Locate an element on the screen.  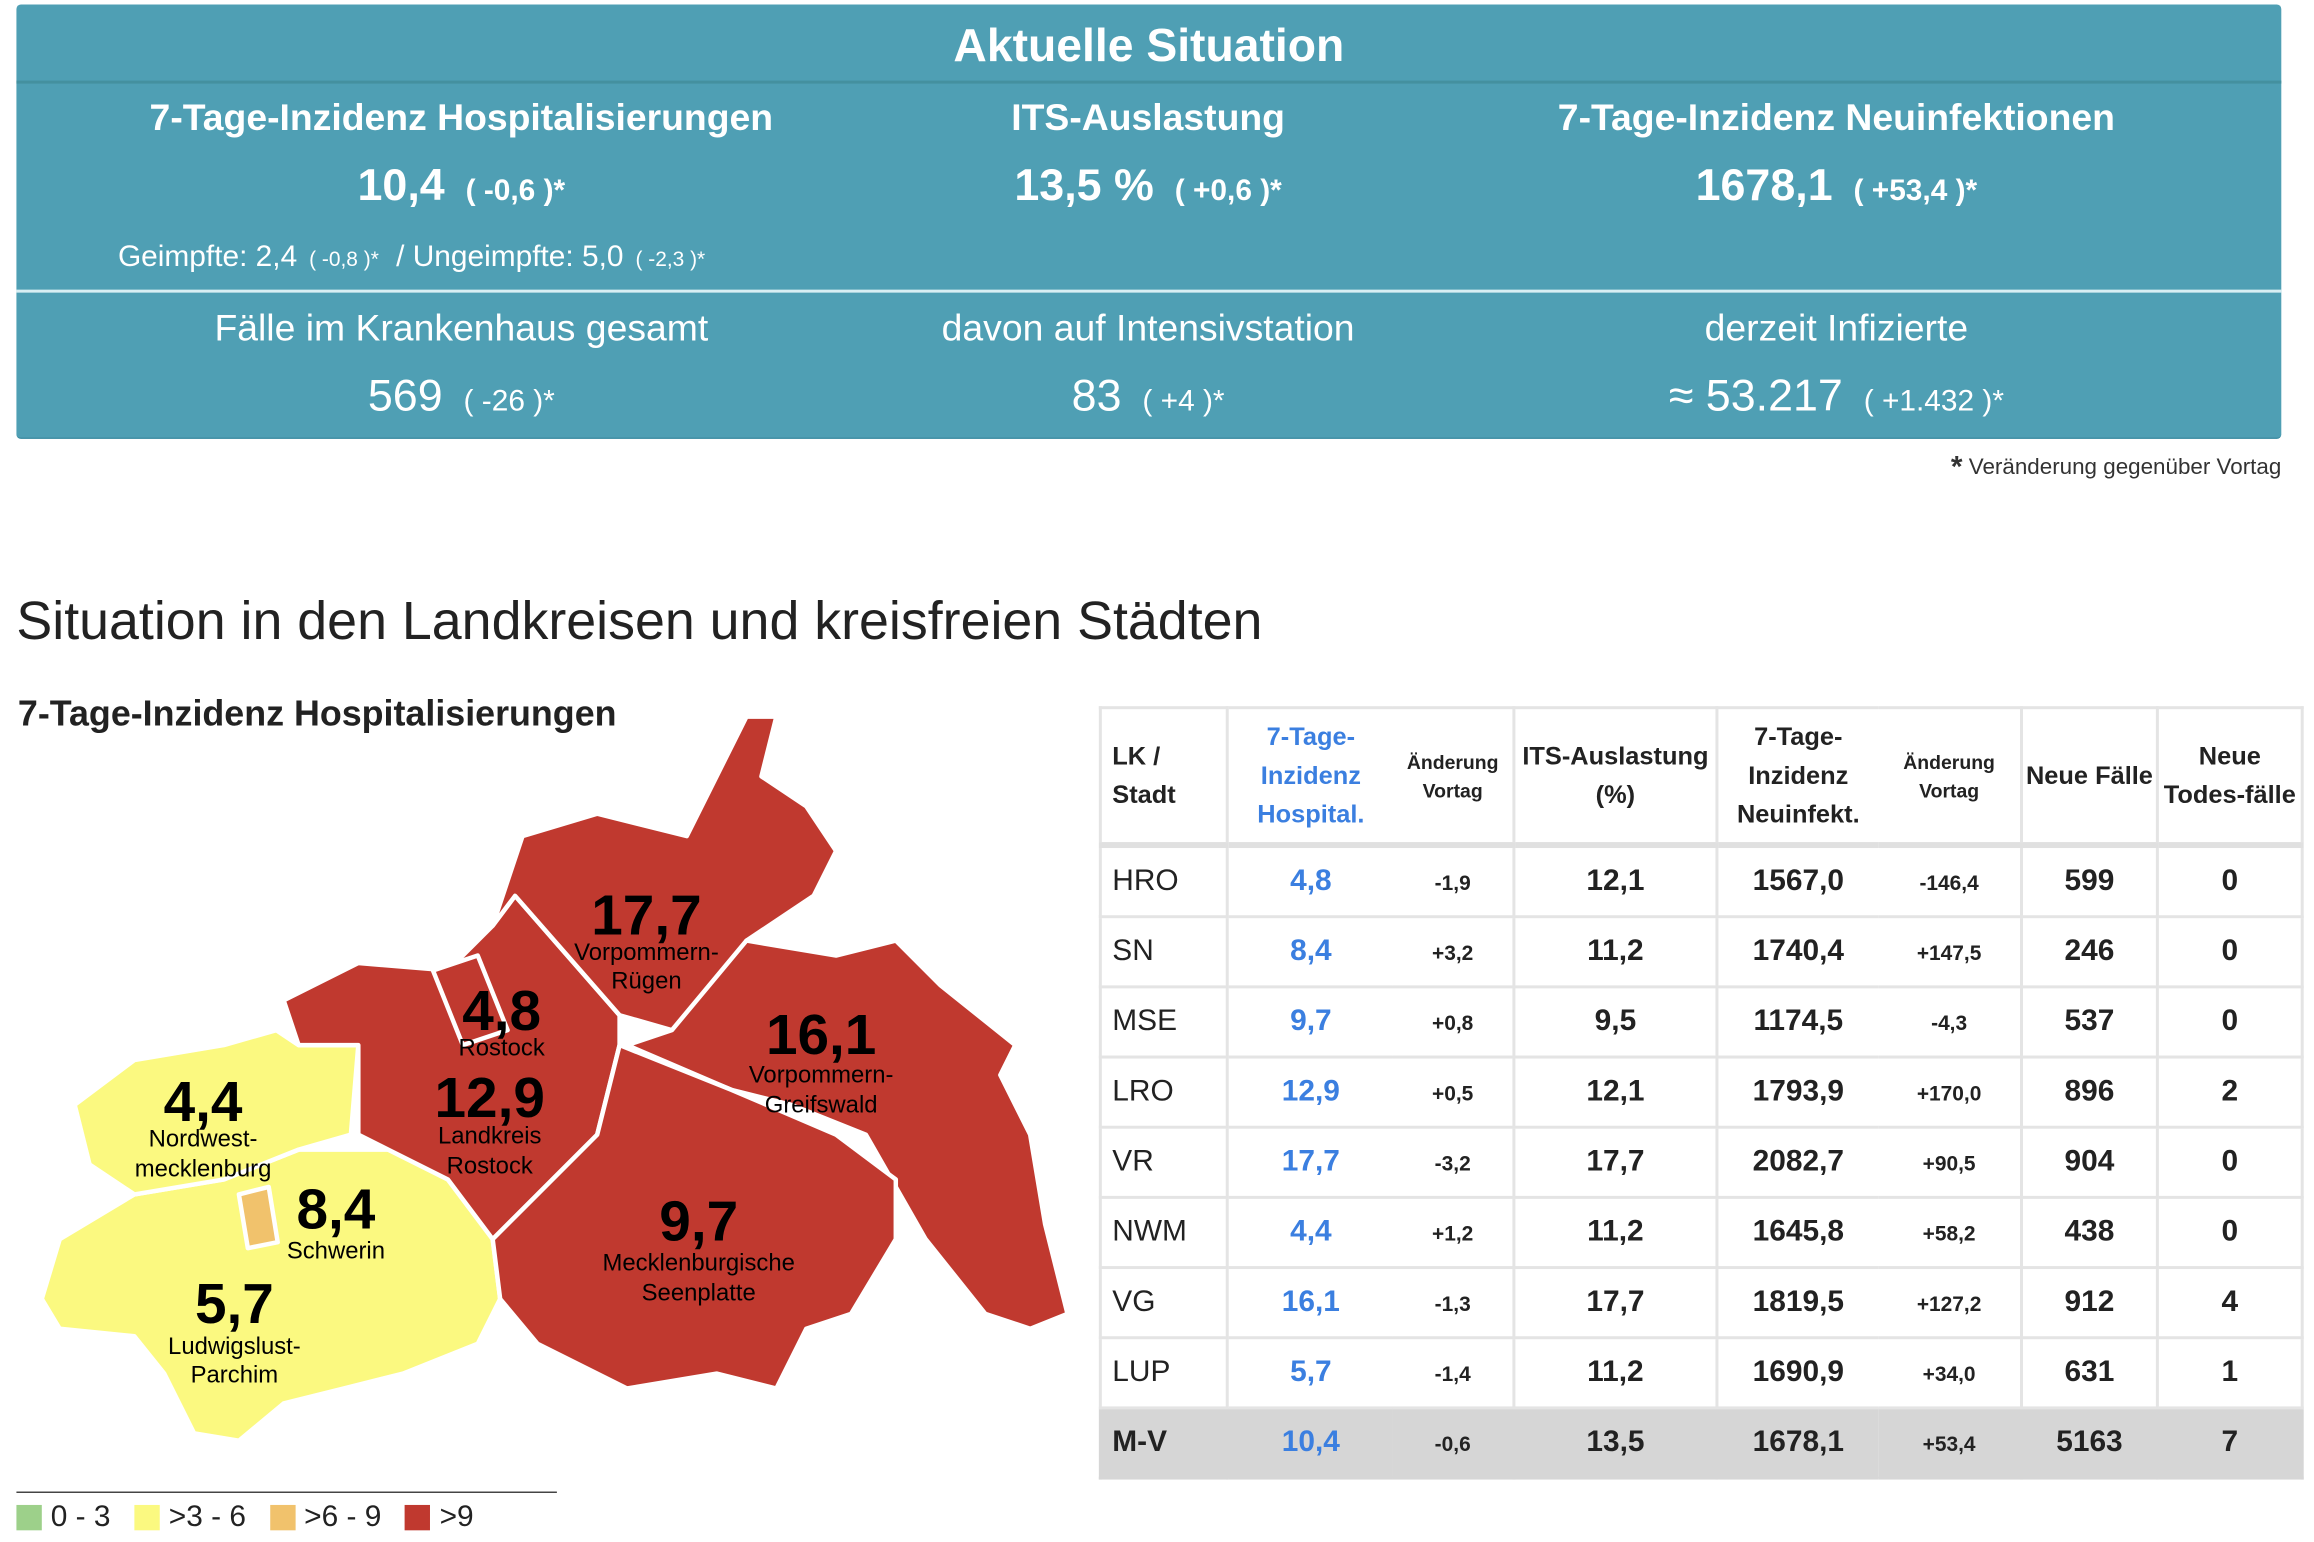
cell-lk: VG is located at coordinates (1163, 1303).